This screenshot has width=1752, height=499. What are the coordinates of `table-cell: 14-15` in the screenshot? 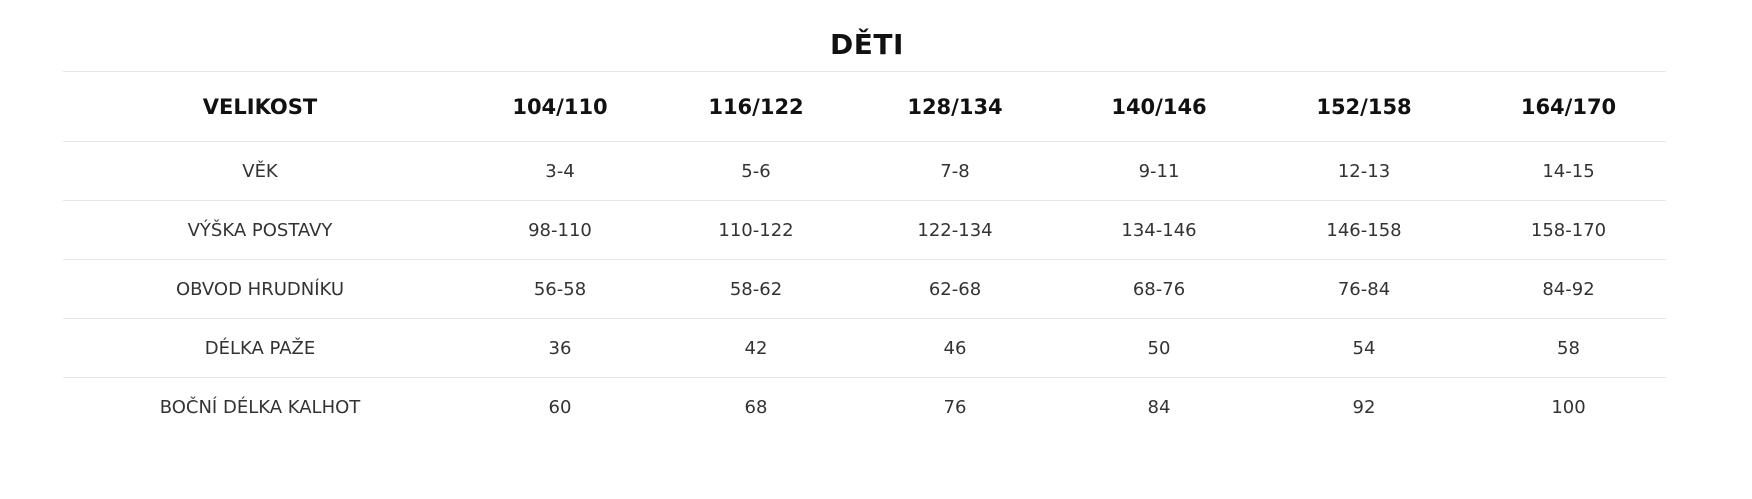 It's located at (1568, 171).